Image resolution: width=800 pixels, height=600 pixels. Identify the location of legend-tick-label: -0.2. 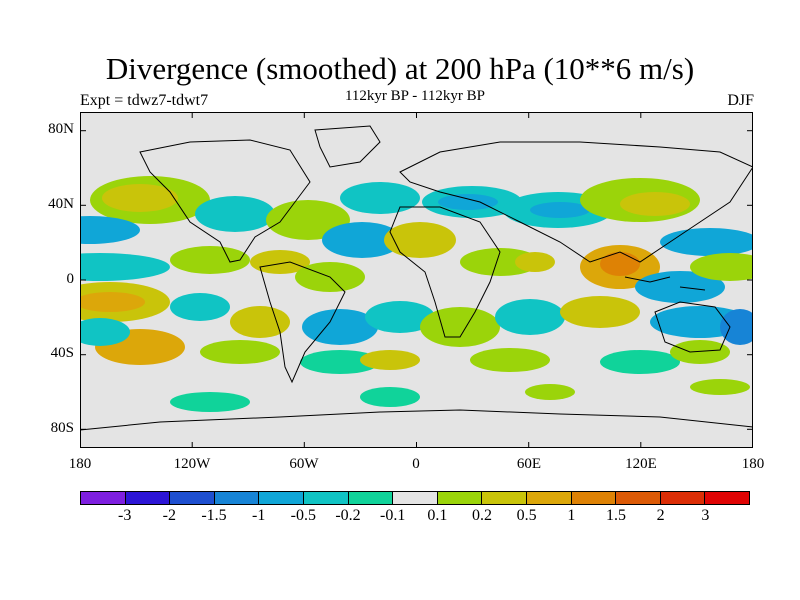
(348, 515).